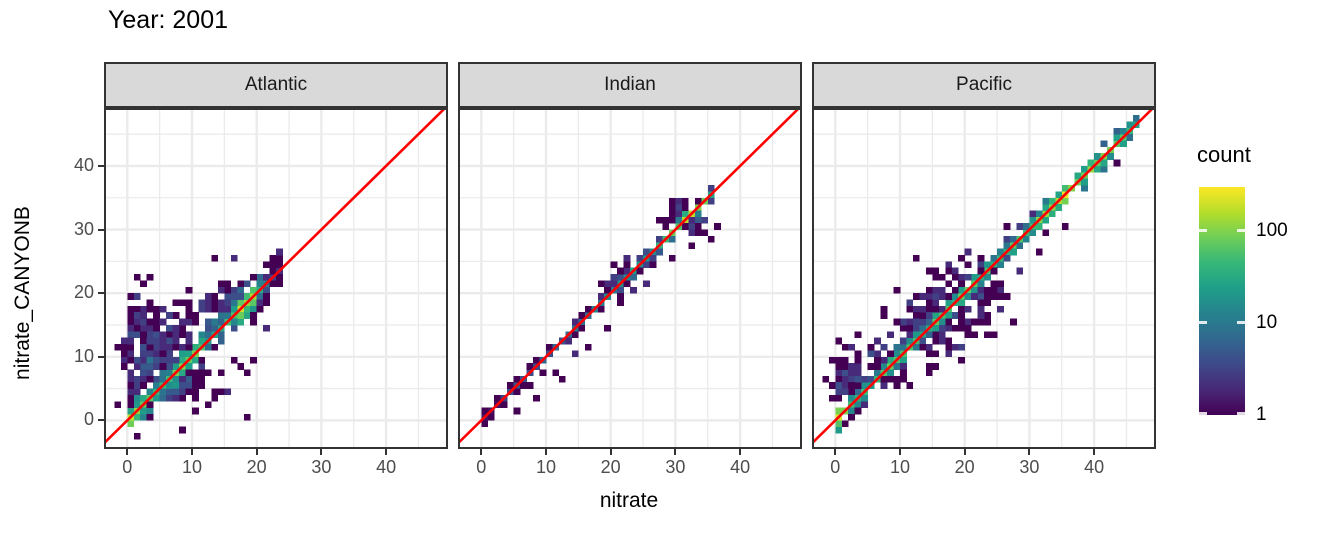  I want to click on y-axis-tick-label: 30, so click(83, 228).